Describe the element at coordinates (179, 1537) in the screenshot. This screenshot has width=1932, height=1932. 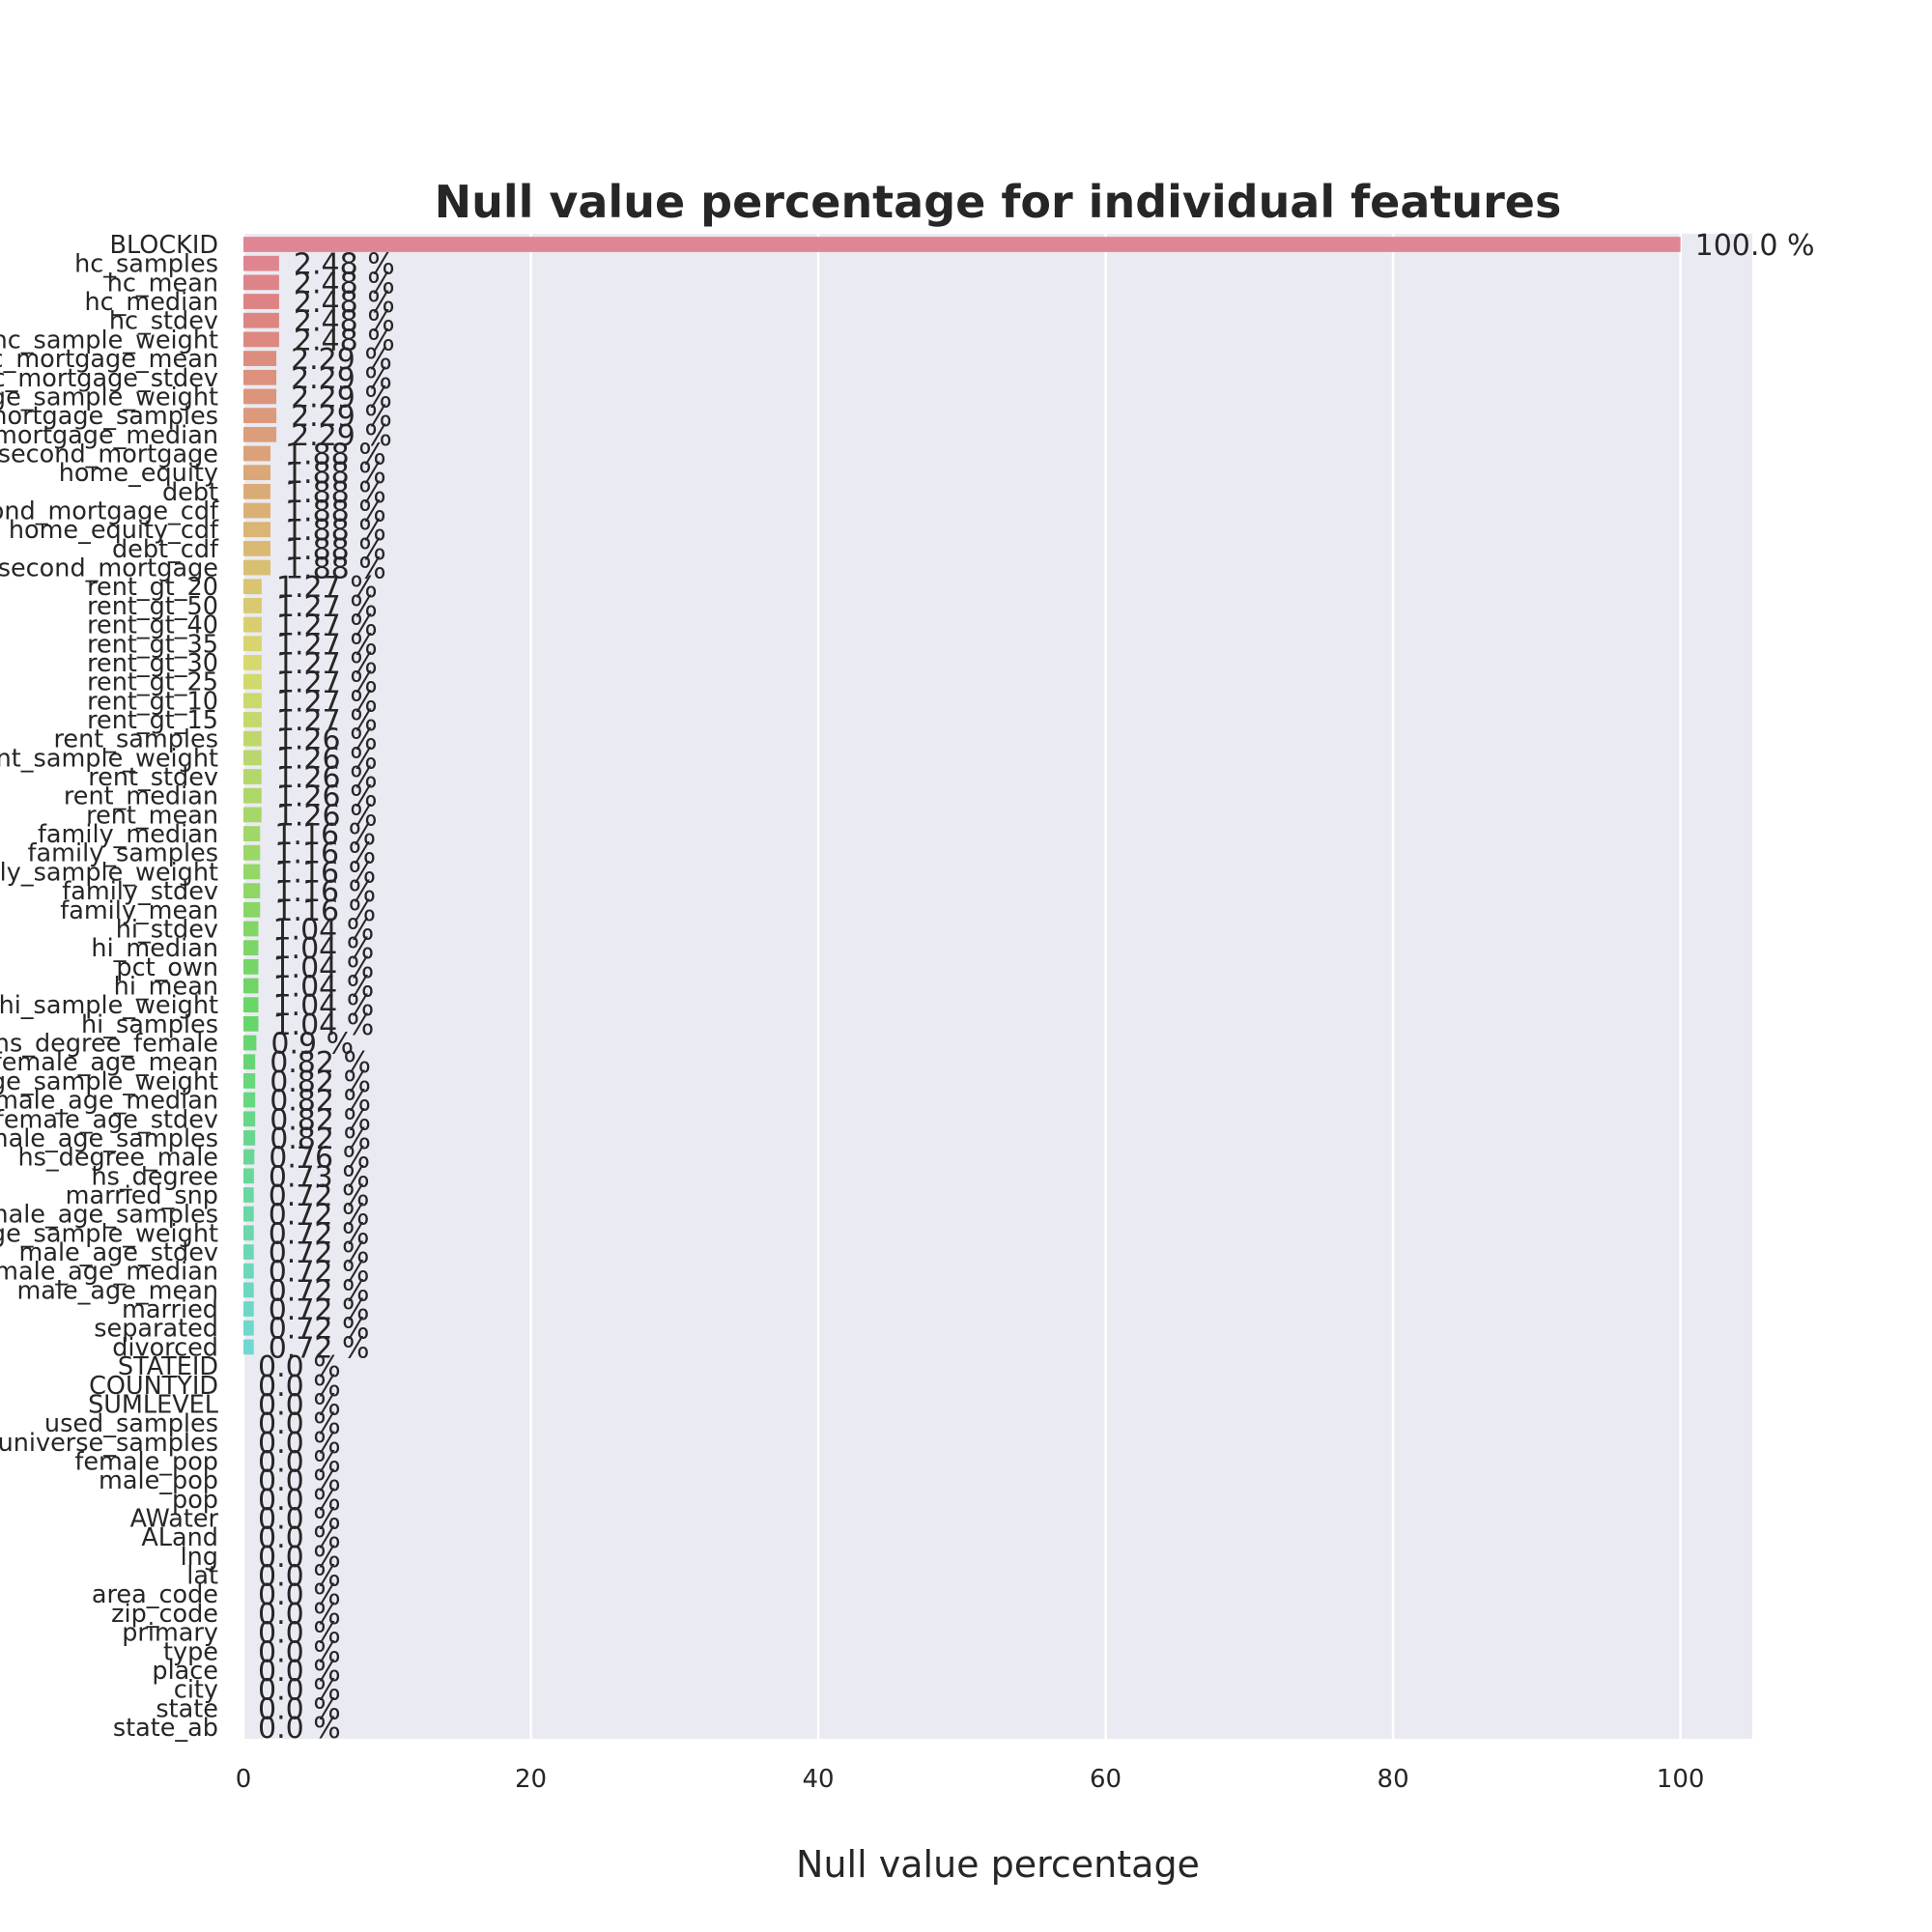
I see `y-tick-label: ALand` at that location.